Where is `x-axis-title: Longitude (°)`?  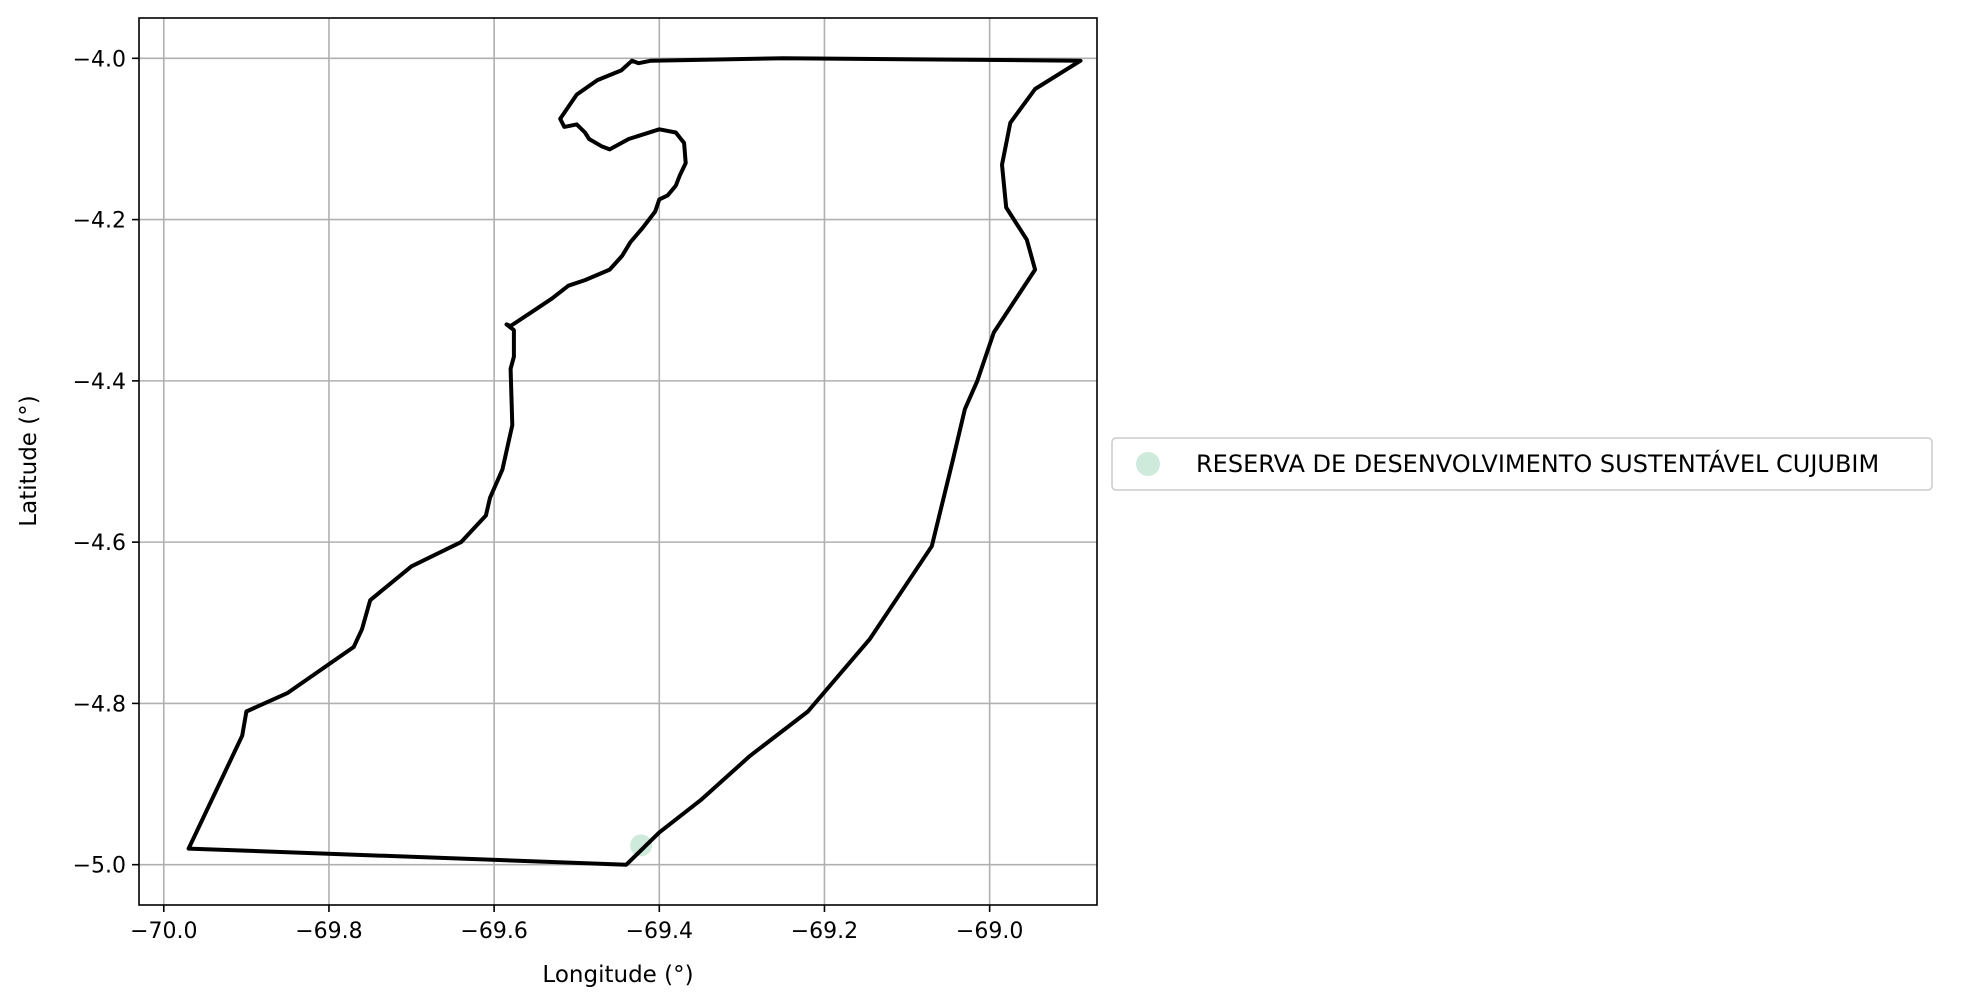
x-axis-title: Longitude (°) is located at coordinates (617, 975).